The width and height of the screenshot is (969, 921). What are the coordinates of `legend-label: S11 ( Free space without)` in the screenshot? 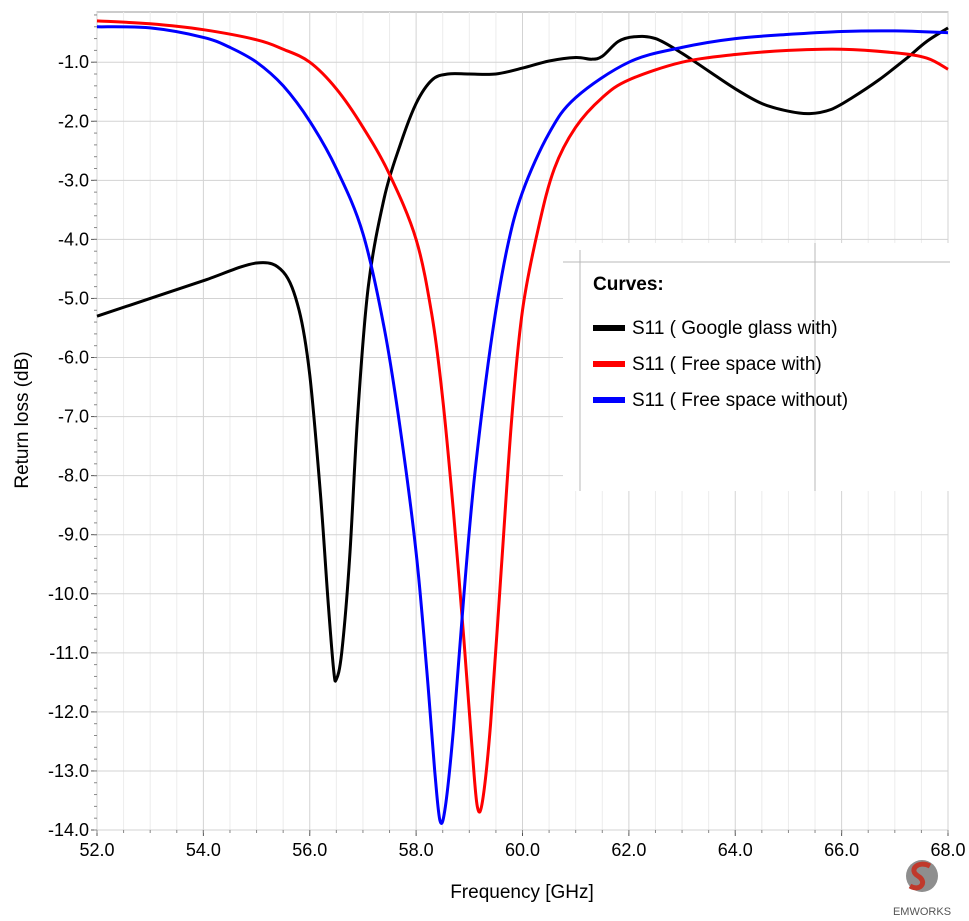 It's located at (740, 400).